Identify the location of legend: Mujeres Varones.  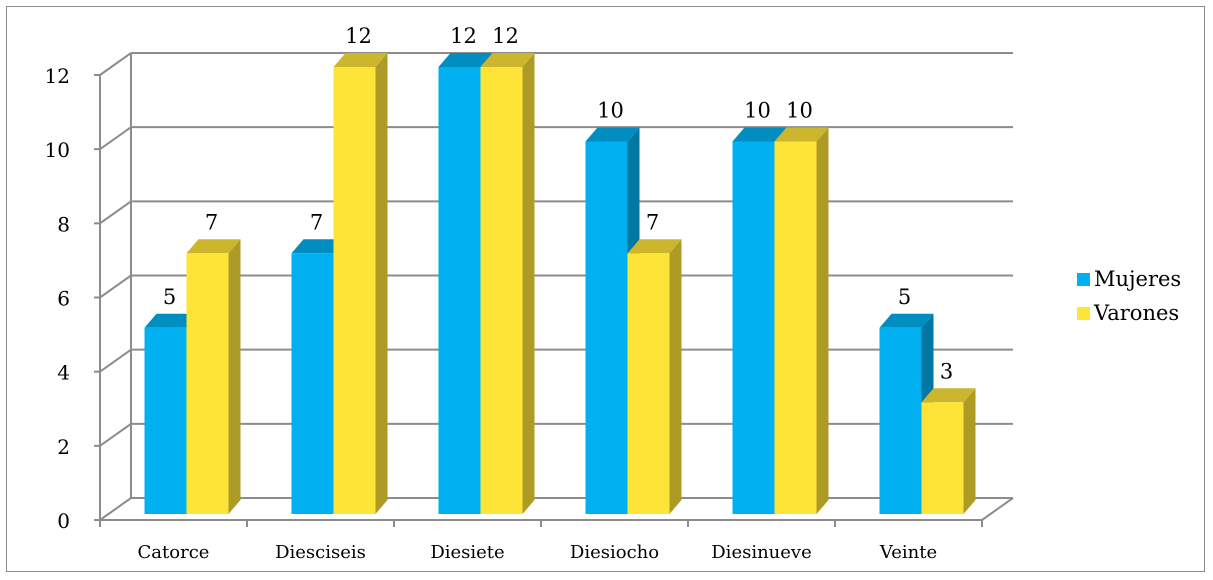
(1129, 296).